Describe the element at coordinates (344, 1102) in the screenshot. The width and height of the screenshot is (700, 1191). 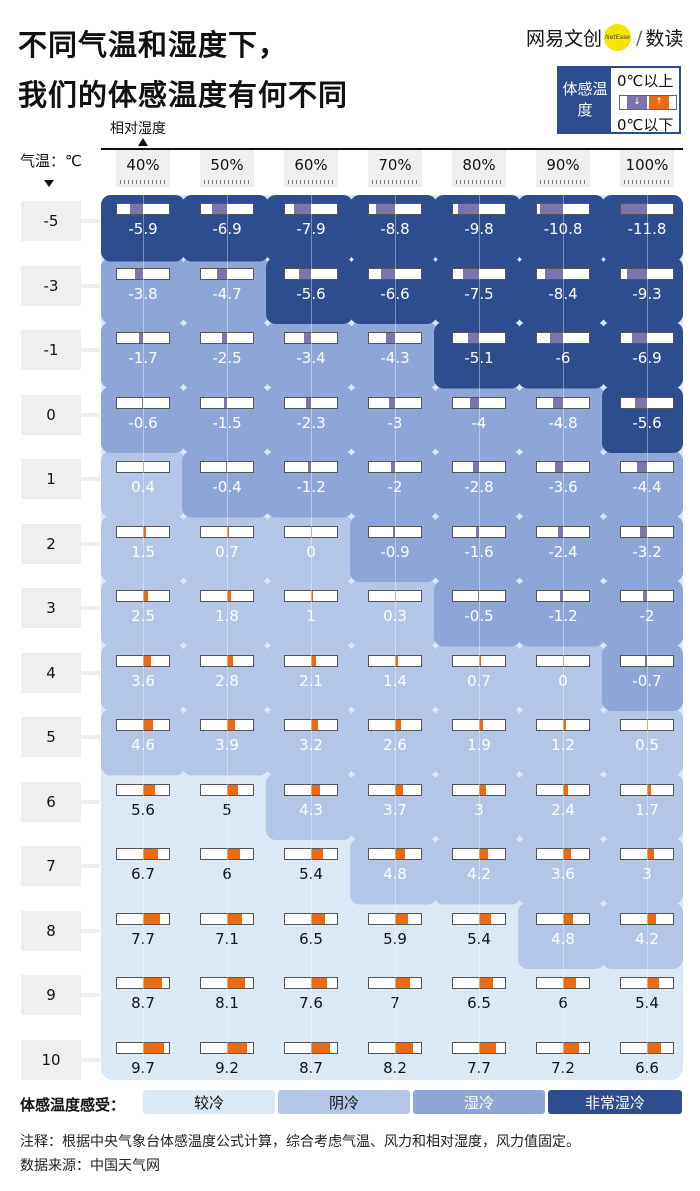
I see `feel-legend-gloomy-cold: 阴冷` at that location.